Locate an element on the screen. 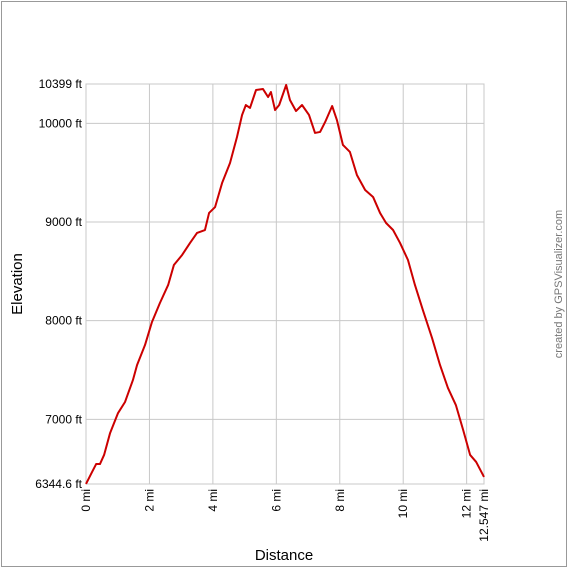 This screenshot has height=568, width=569. y-tick-label: 6344.6 ft is located at coordinates (58, 484).